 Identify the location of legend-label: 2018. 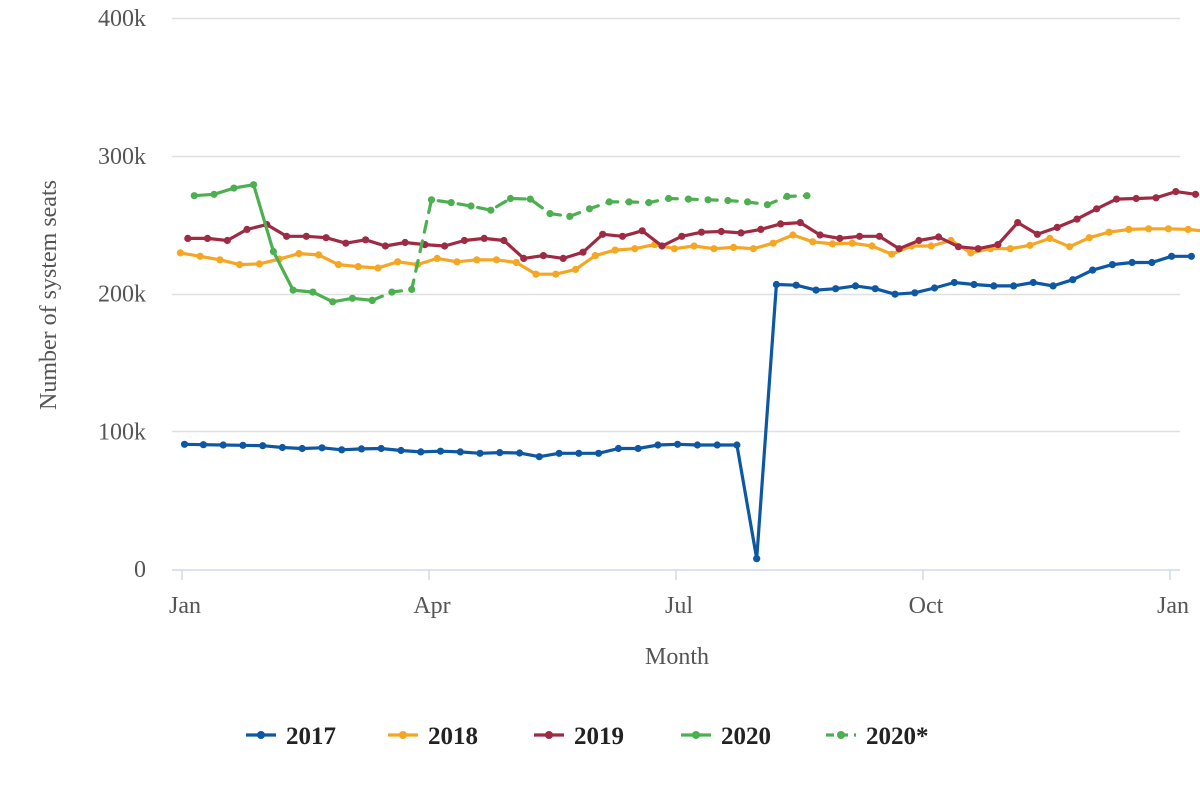
(453, 736).